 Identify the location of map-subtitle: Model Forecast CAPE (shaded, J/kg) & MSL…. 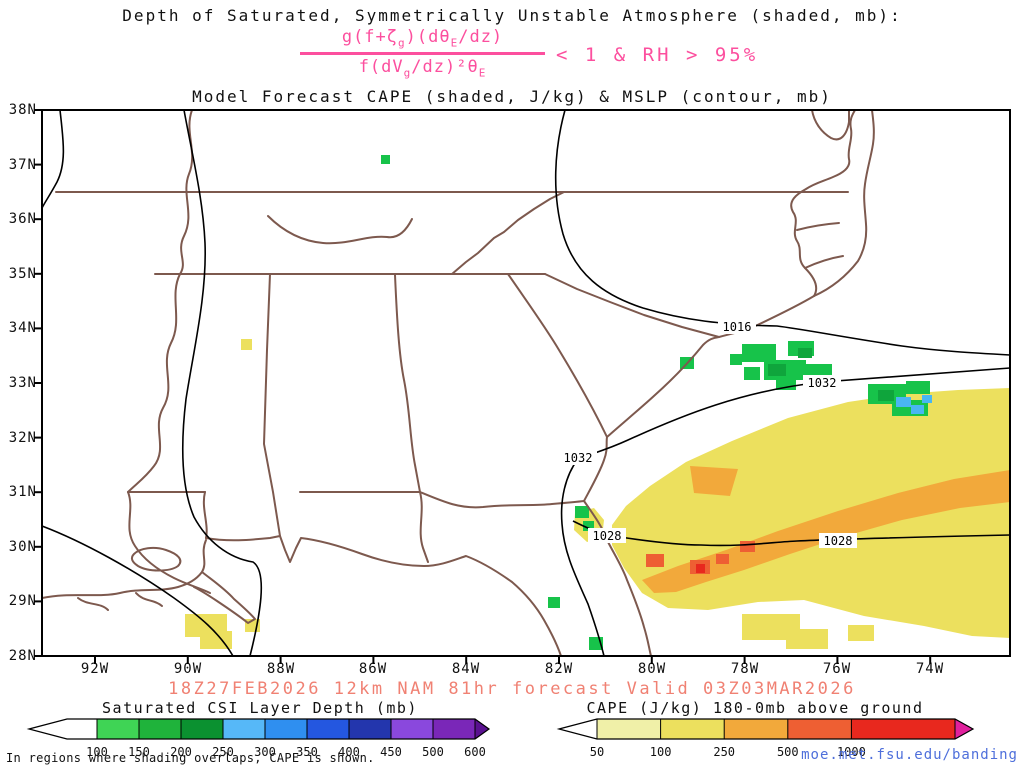
(512, 96).